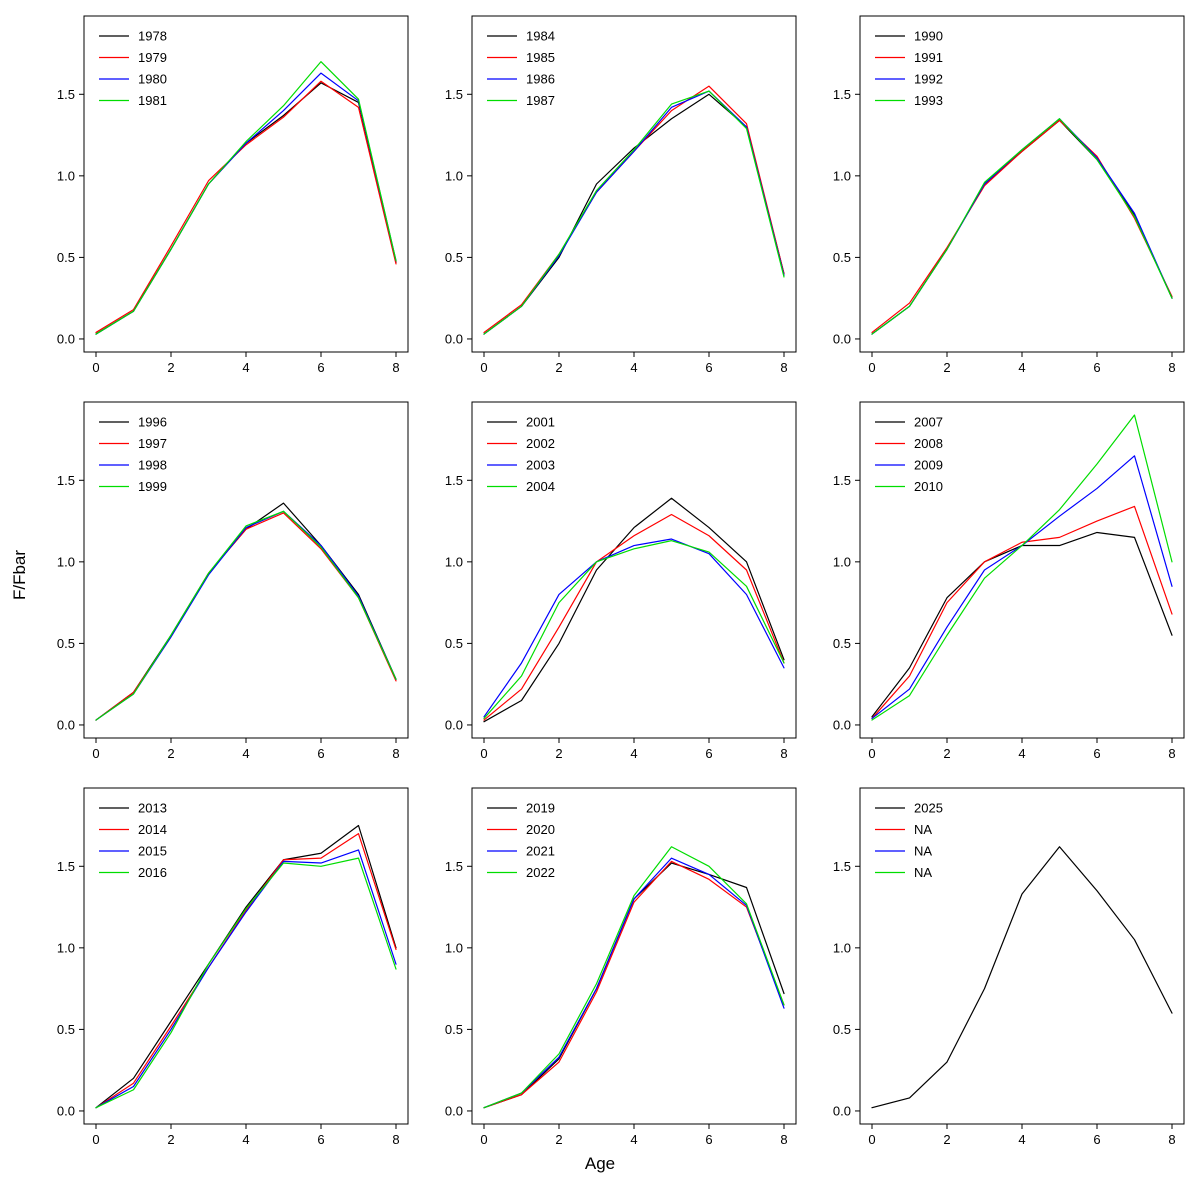 The height and width of the screenshot is (1200, 1200). I want to click on series-line-2025, so click(1022, 977).